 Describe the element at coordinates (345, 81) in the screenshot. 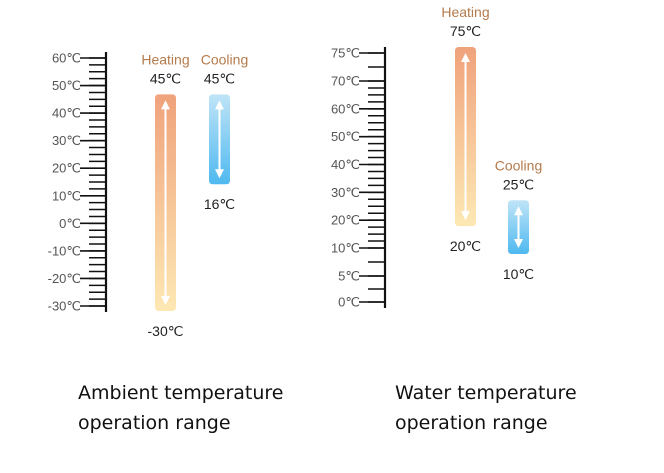

I see `tick-label: 70℃` at that location.